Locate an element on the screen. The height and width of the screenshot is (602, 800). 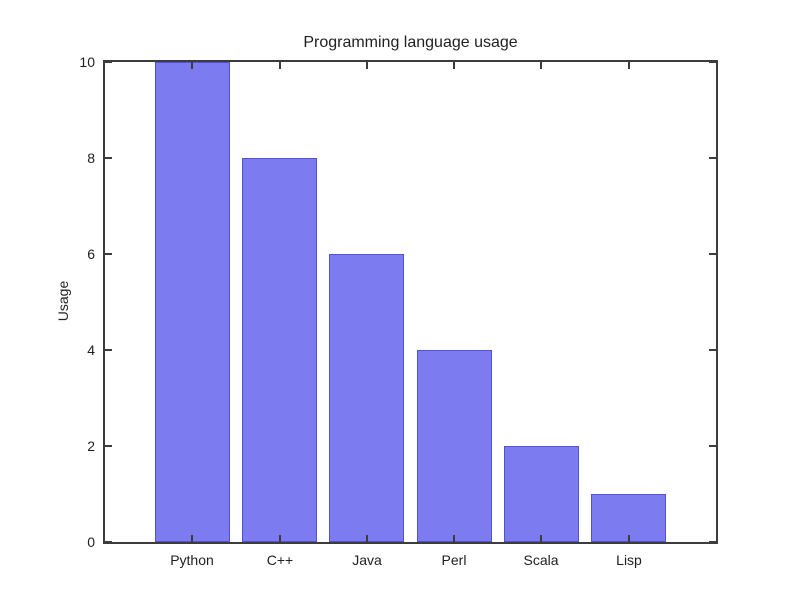
x-tick-label: C++ is located at coordinates (280, 560).